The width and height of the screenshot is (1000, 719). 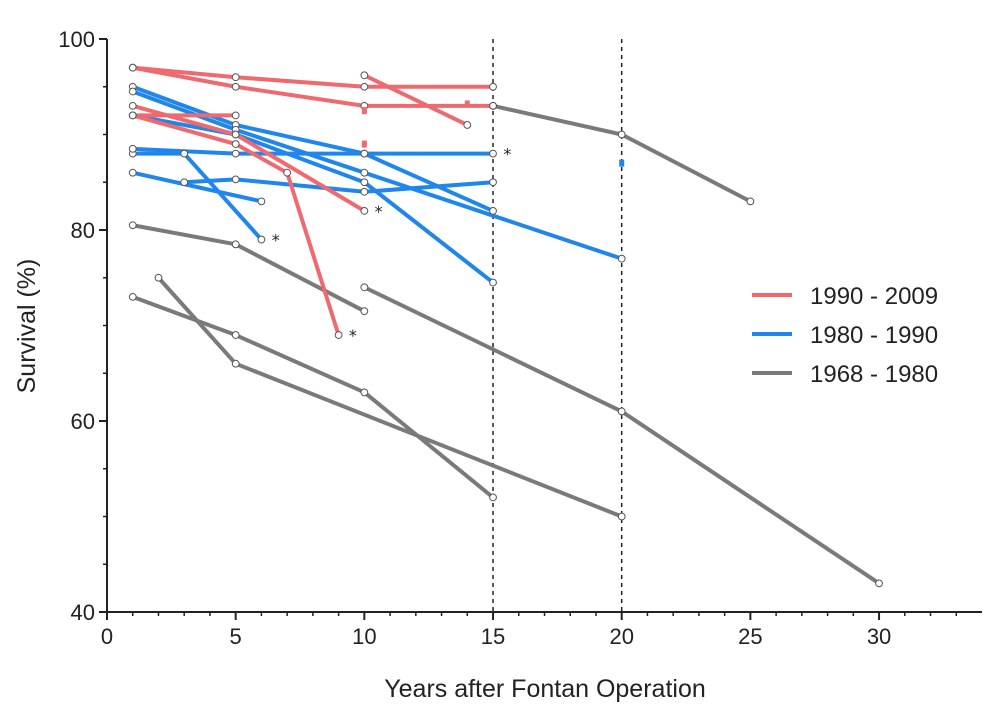 I want to click on y-tick-label-40: 40, so click(x=83, y=612).